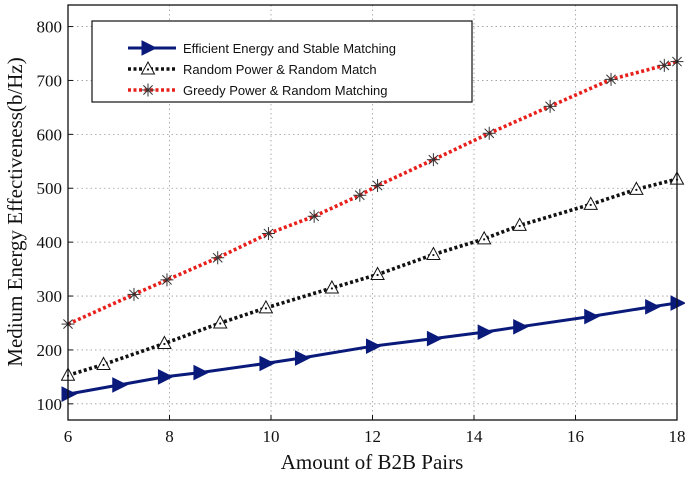 The image size is (685, 479). I want to click on x-tick-label: 12, so click(372, 436).